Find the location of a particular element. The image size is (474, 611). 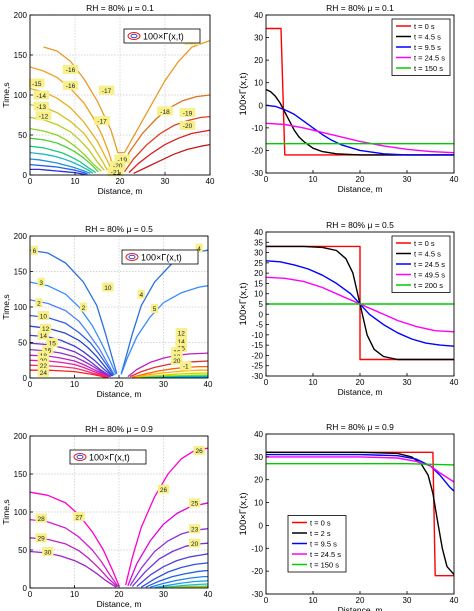

contour-label: -18 is located at coordinates (165, 112).